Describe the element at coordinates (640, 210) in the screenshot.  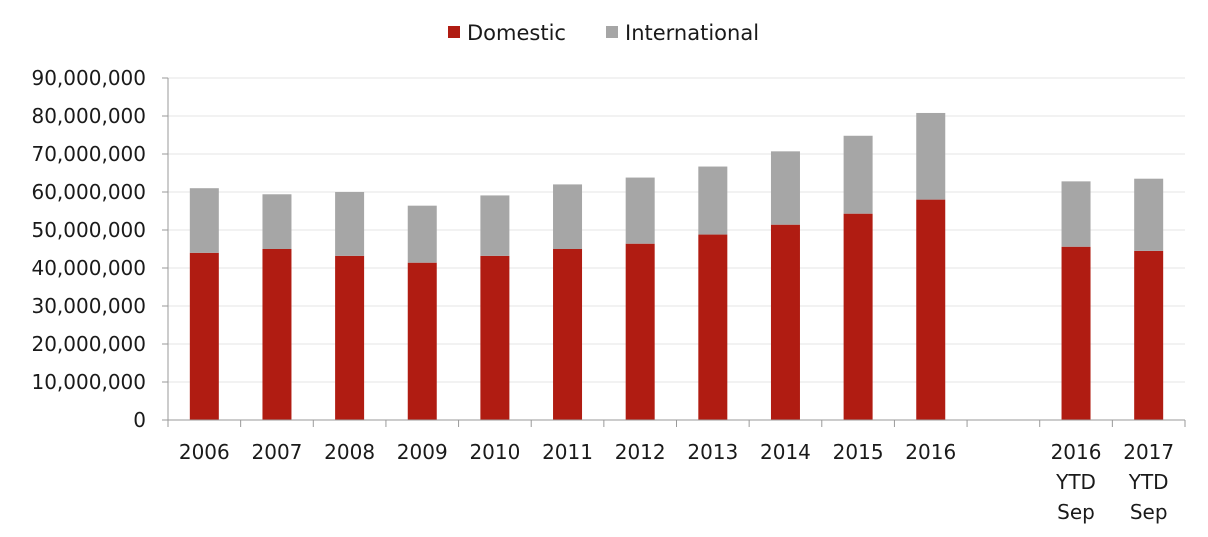
I see `bar-international-2012` at that location.